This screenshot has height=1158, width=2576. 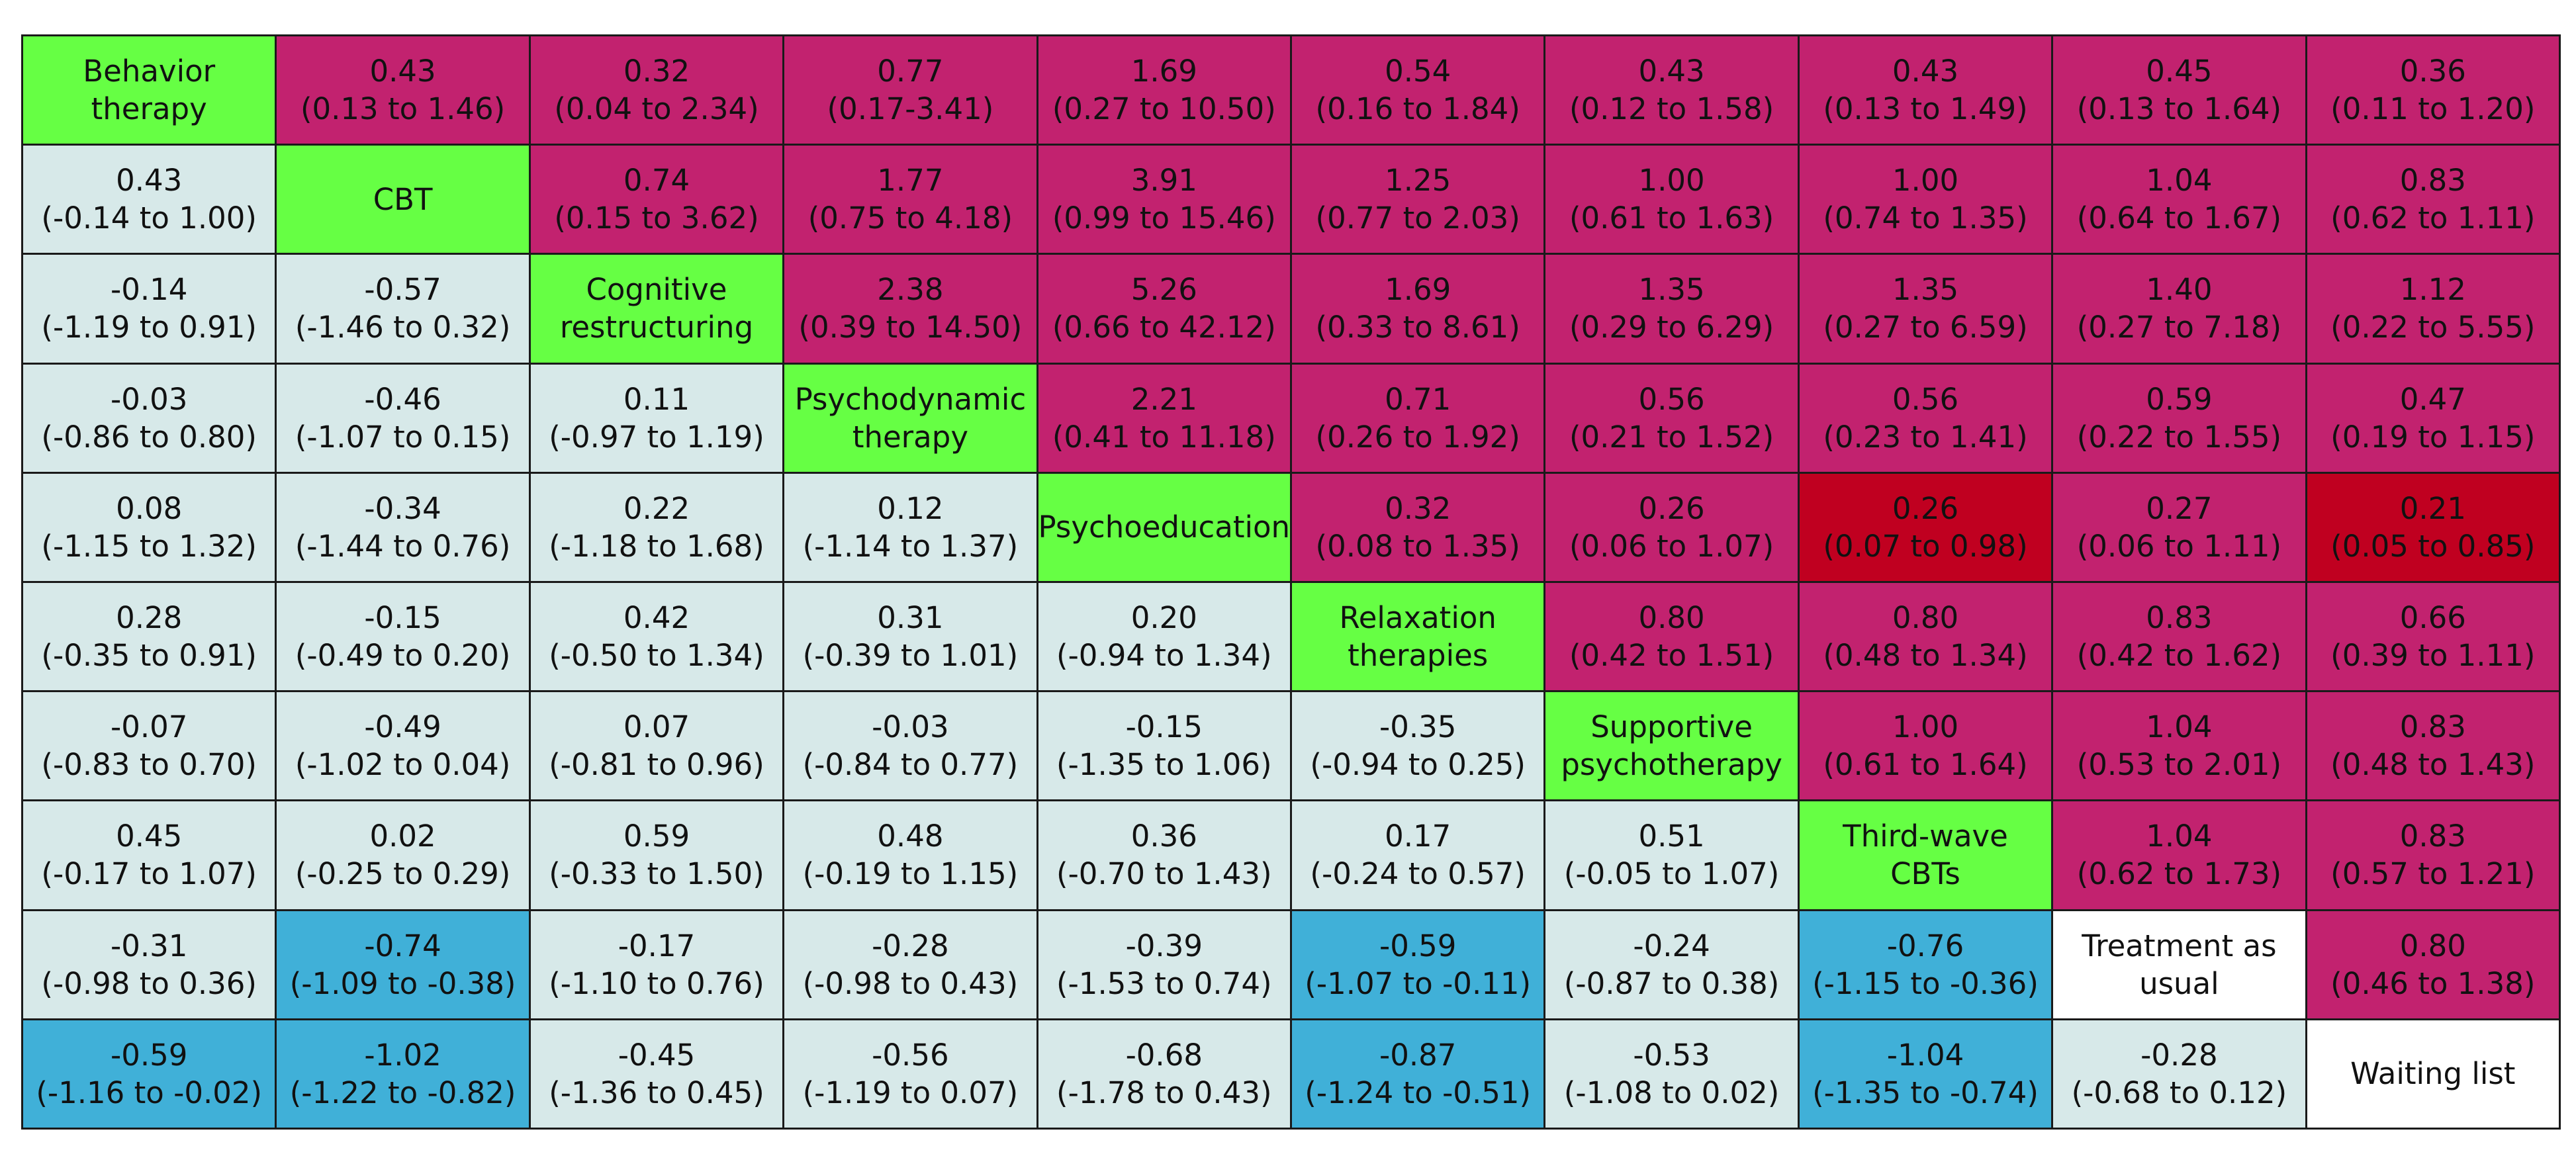 What do you see at coordinates (657, 945) in the screenshot?
I see `effect-estimate: -0.17` at bounding box center [657, 945].